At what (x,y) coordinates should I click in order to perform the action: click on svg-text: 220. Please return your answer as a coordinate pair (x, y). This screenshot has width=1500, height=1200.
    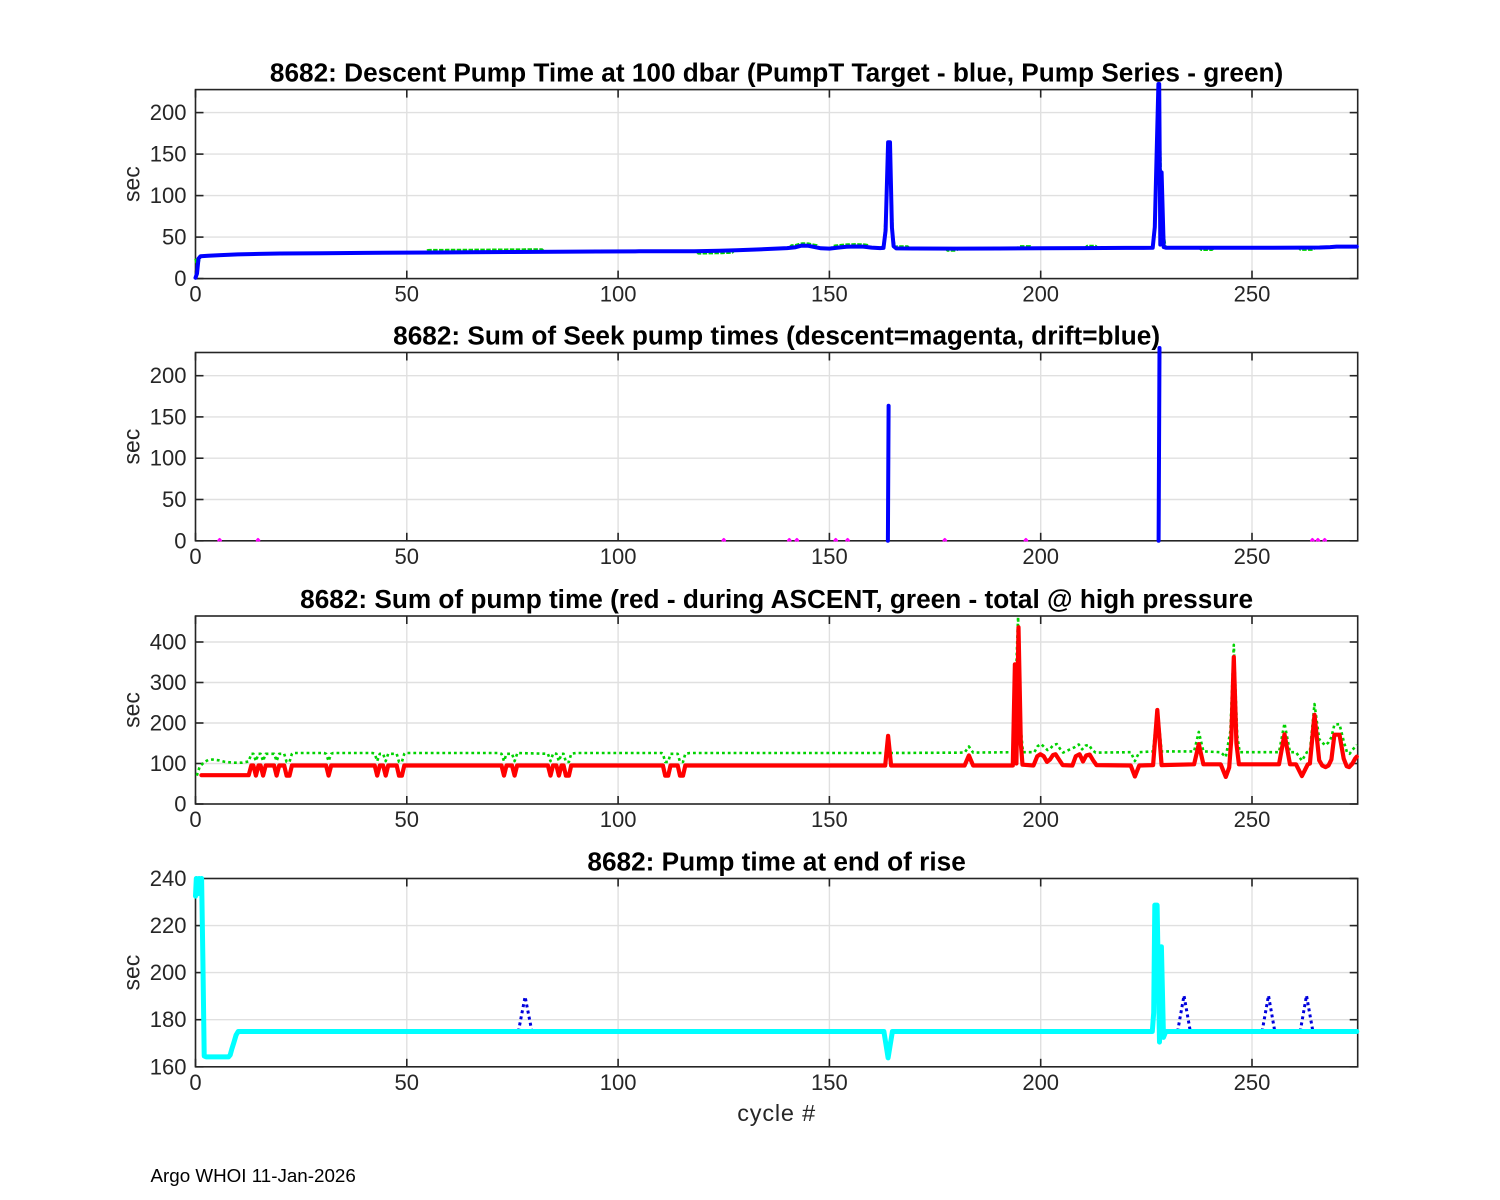
    Looking at the image, I should click on (168, 925).